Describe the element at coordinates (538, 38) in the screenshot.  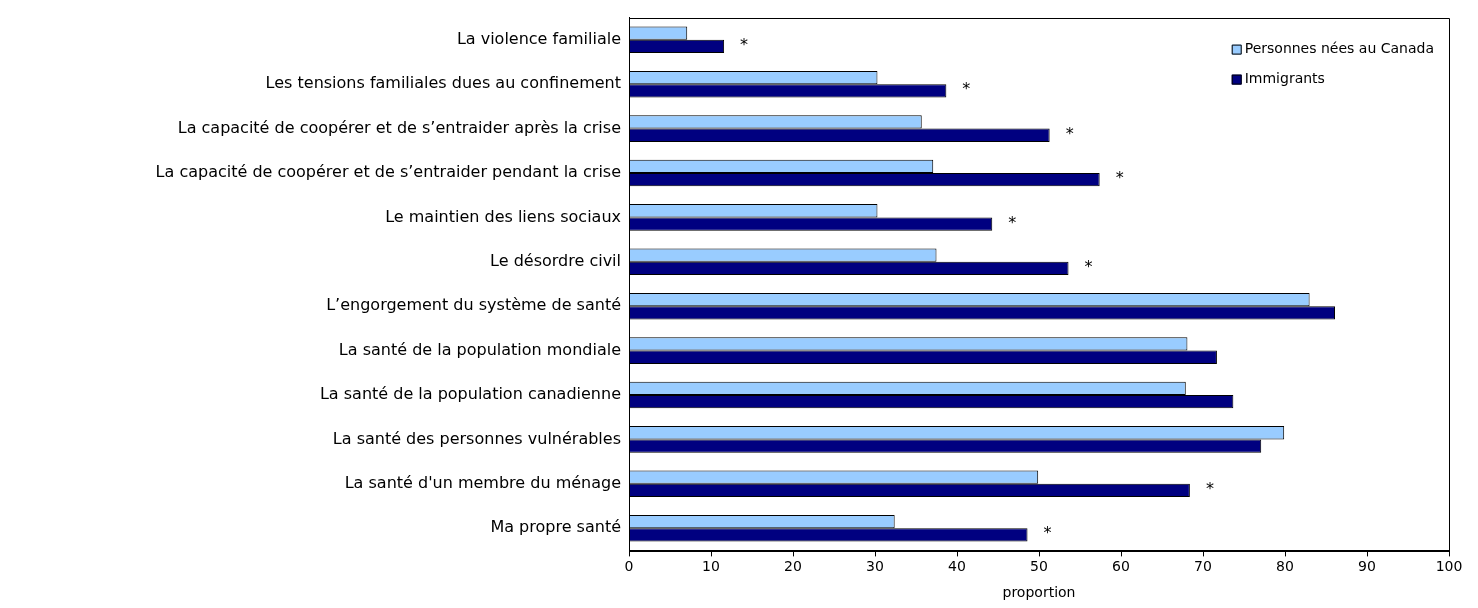
I see `y-tick-label: La violence familiale` at that location.